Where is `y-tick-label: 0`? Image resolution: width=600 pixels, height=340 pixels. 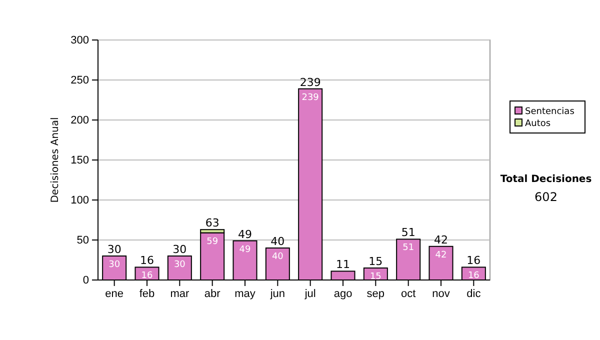
y-tick-label: 0 is located at coordinates (85, 280).